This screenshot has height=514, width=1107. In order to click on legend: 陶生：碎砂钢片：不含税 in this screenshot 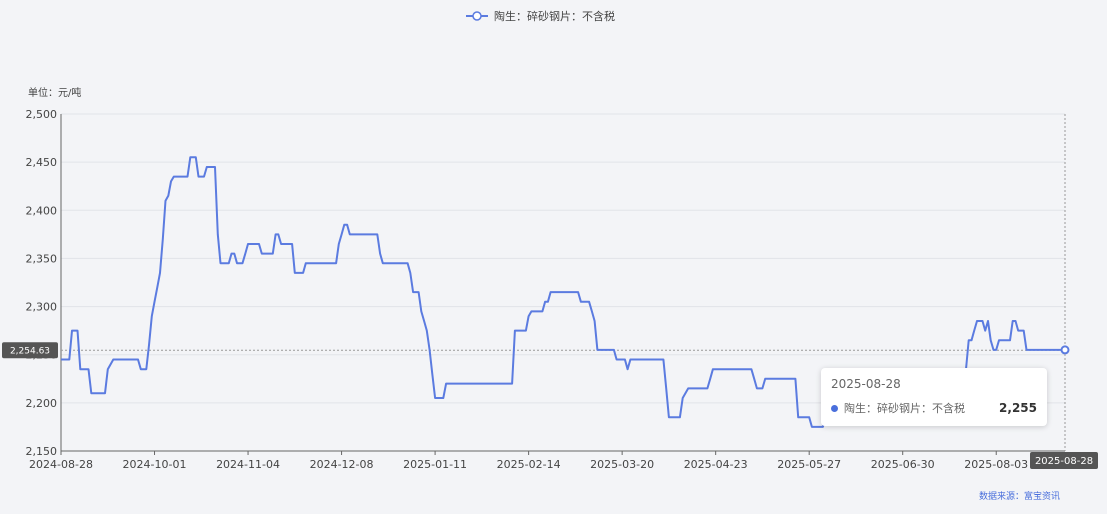, I will do `click(540, 16)`.